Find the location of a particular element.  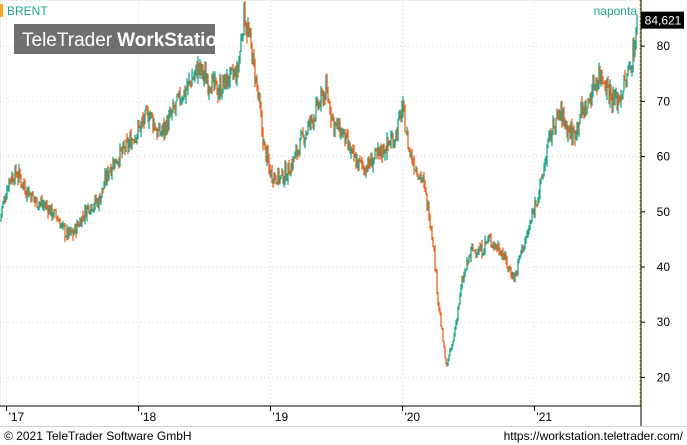

x-tick-label: '19 is located at coordinates (281, 417).